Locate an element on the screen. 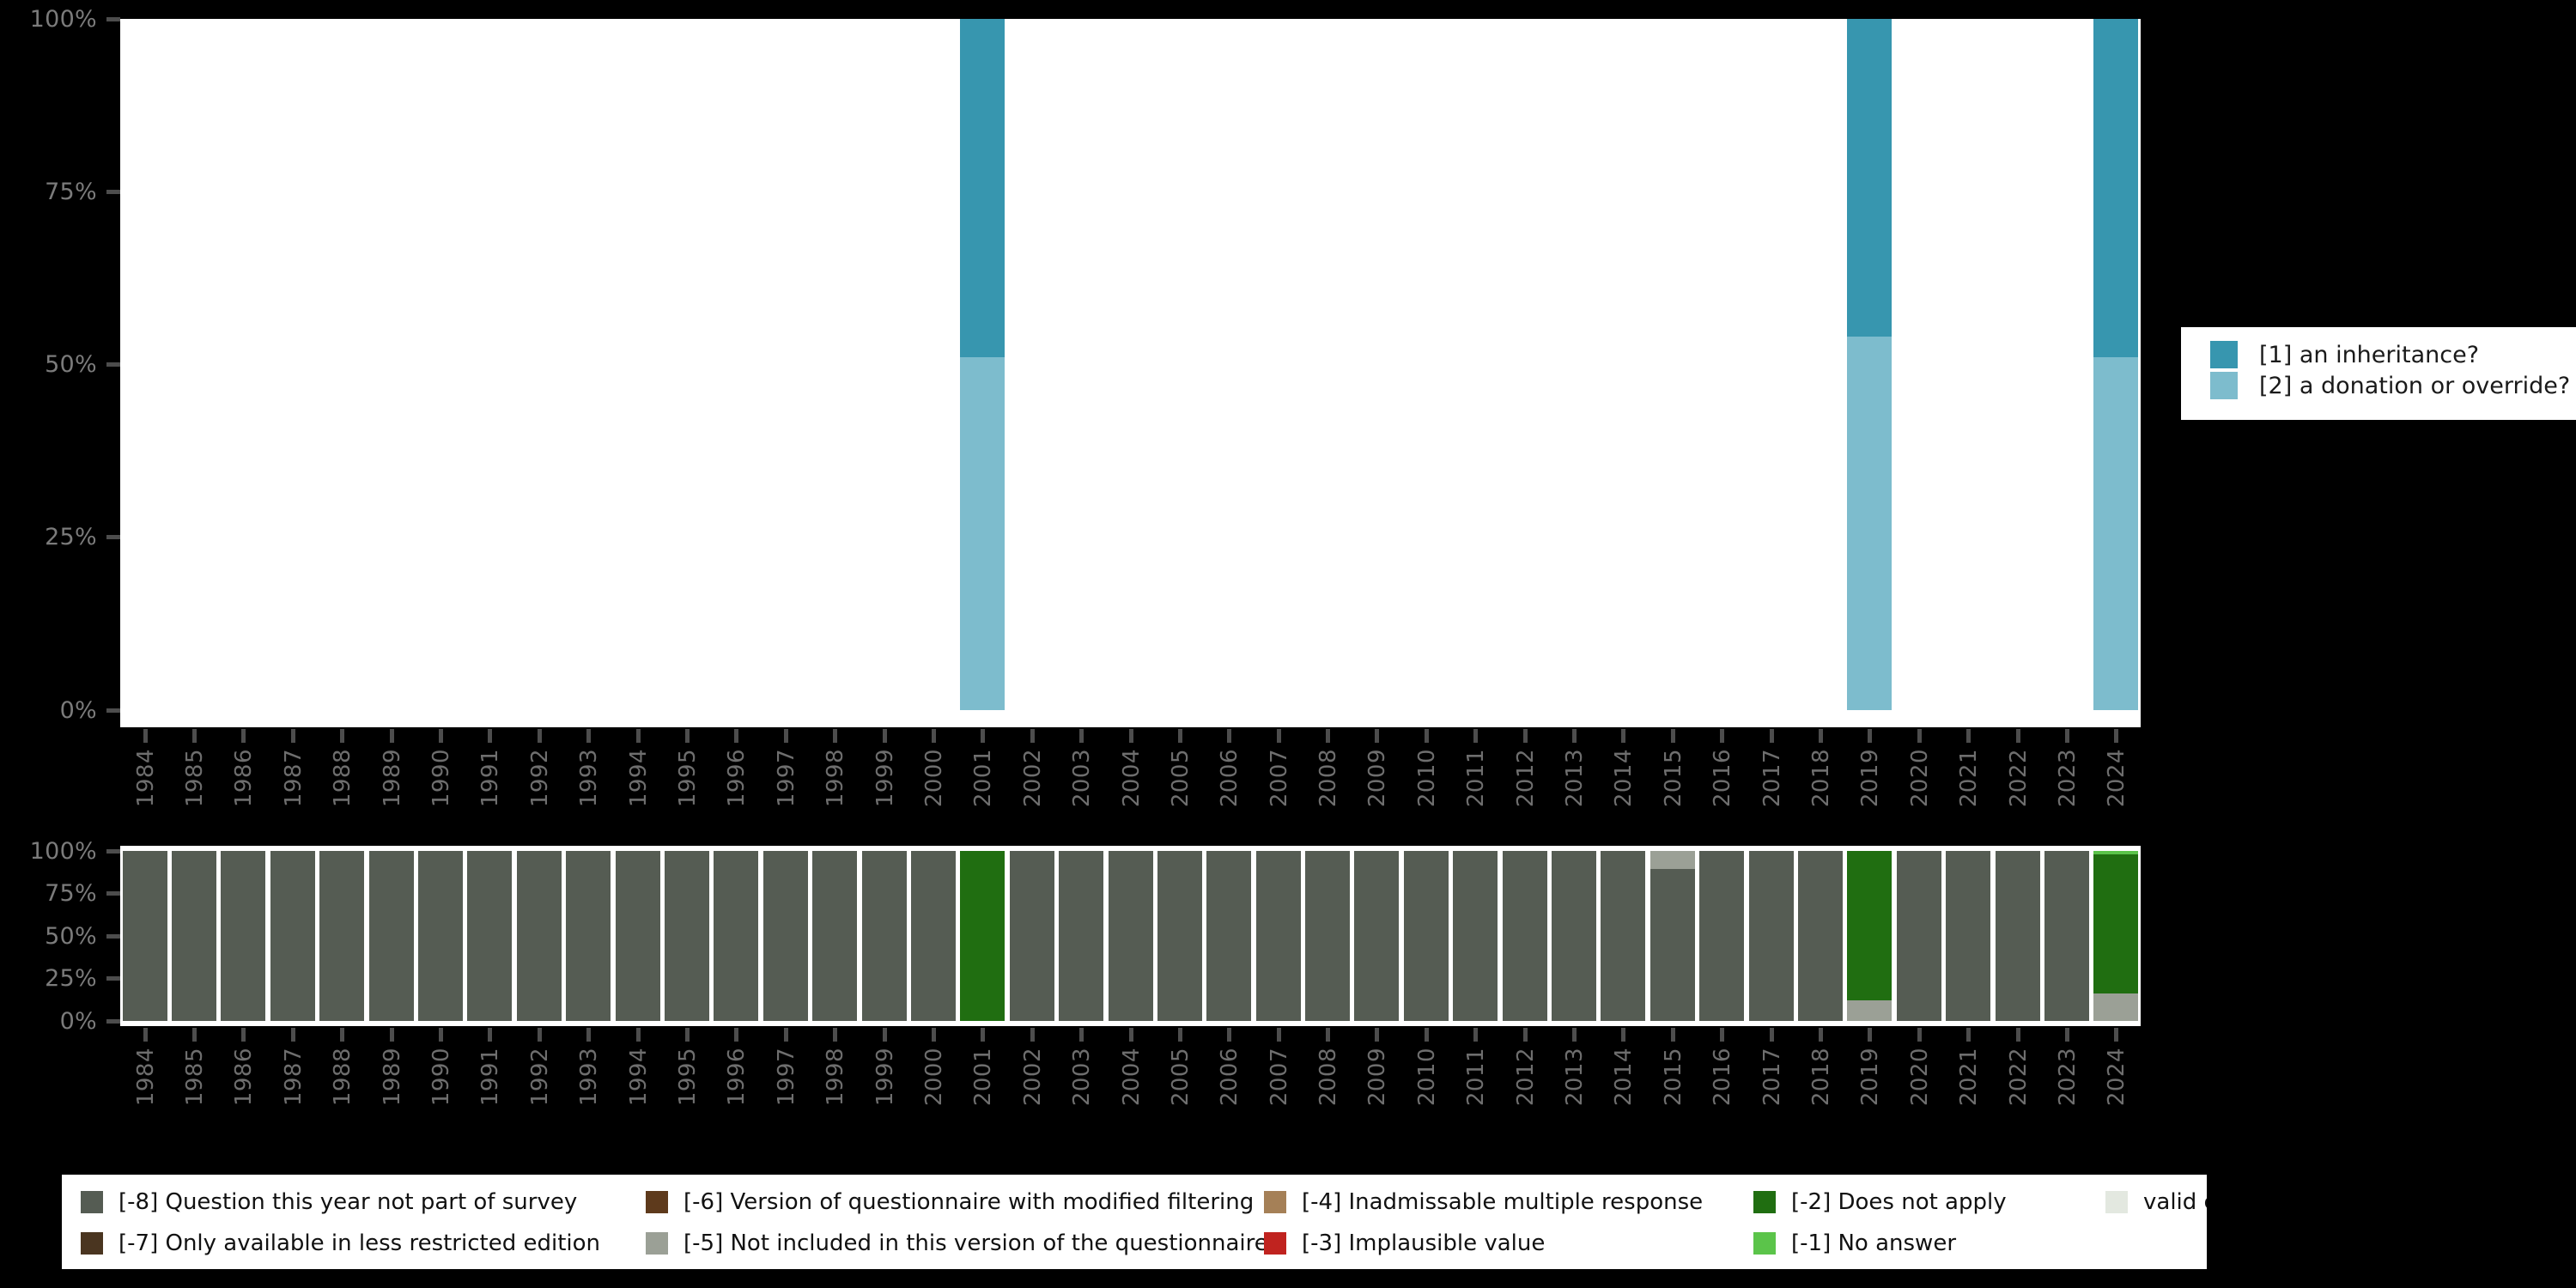 The width and height of the screenshot is (2576, 1288). bottom-bar-1999 is located at coordinates (884, 936).